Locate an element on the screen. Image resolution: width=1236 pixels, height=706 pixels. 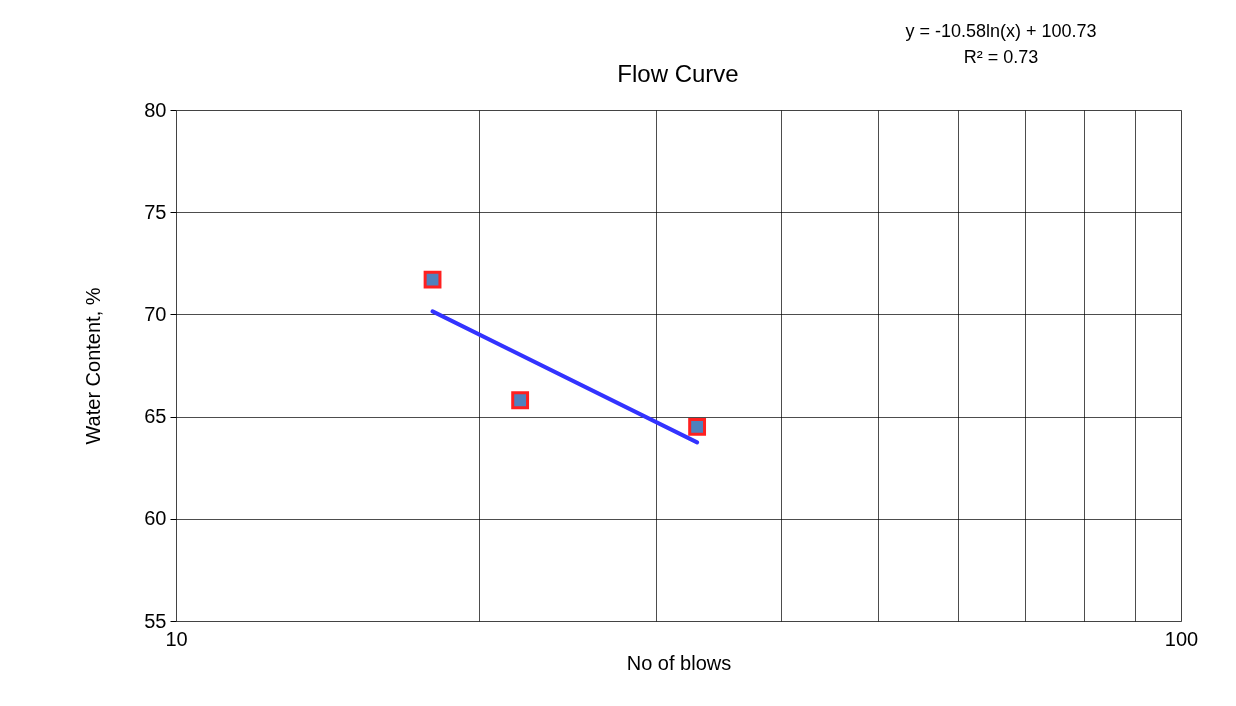
y-tick-label: 60 is located at coordinates (155, 518).